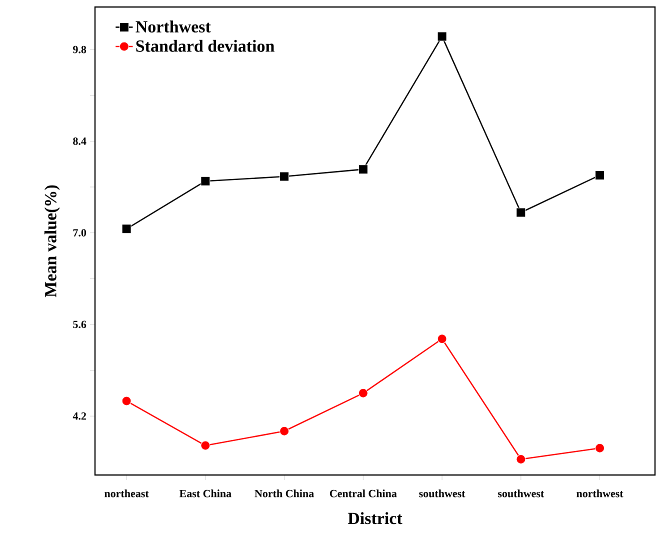 Image resolution: width=660 pixels, height=559 pixels. What do you see at coordinates (284, 494) in the screenshot?
I see `x-tick-label: North China` at bounding box center [284, 494].